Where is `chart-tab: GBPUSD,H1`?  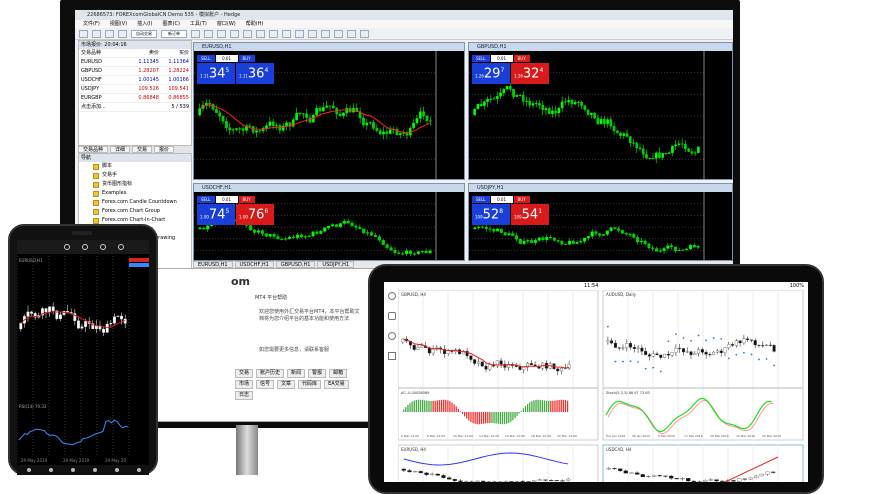 chart-tab: GBPUSD,H1 is located at coordinates (296, 264).